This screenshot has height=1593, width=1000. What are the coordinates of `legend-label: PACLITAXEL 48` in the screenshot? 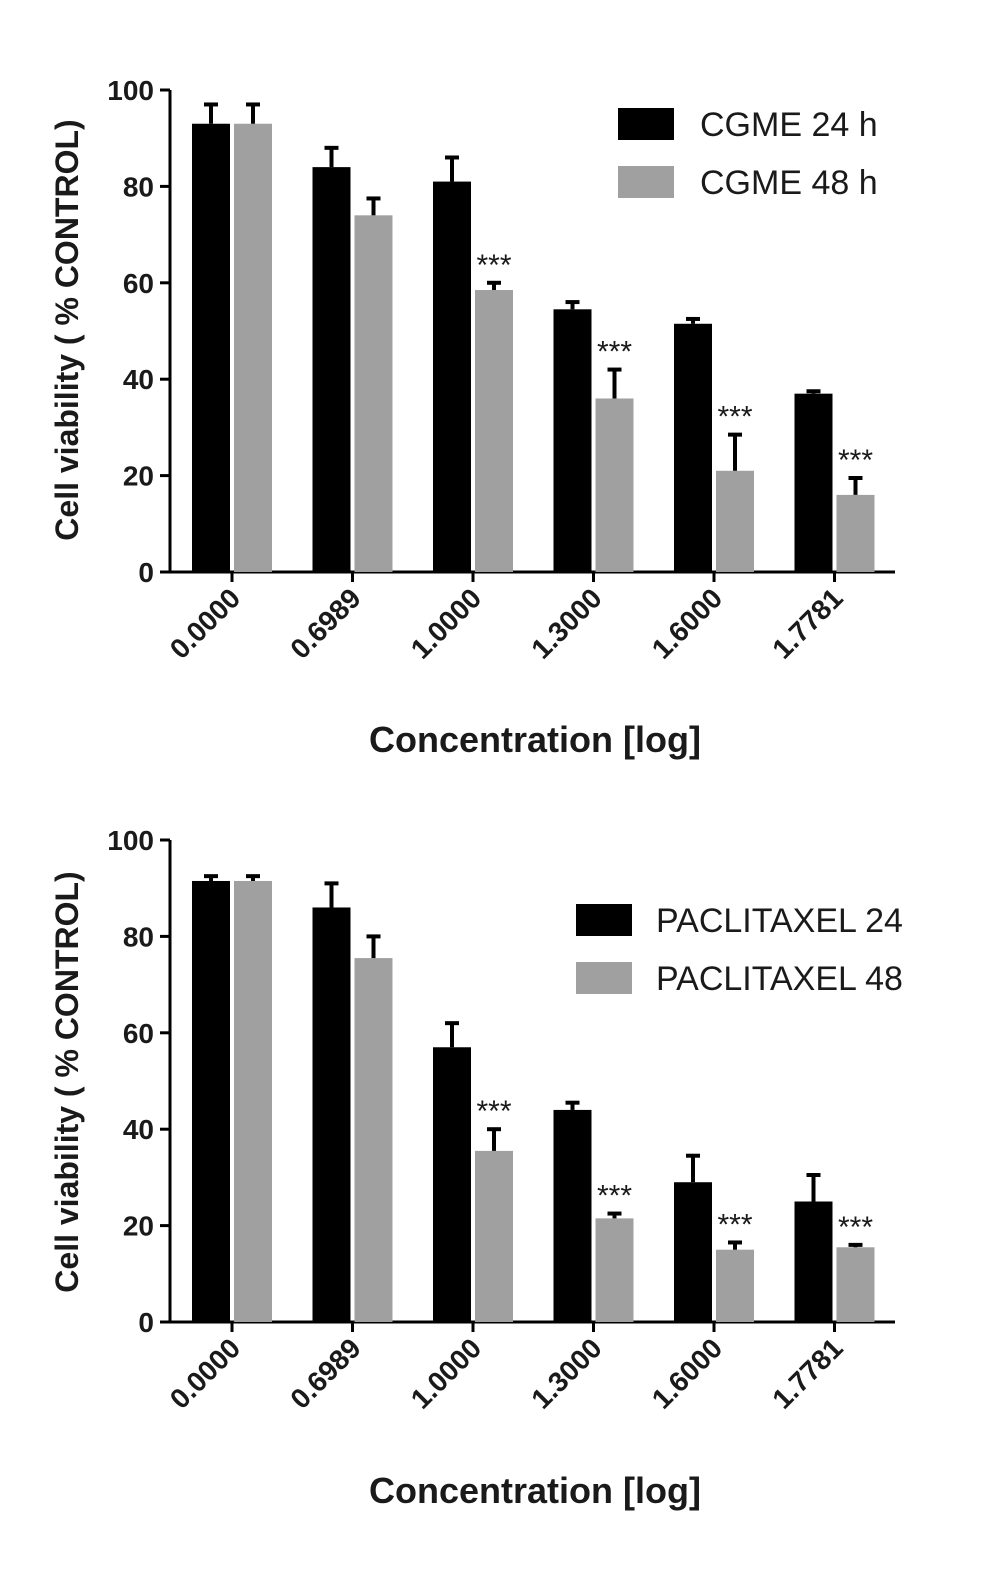 It's located at (779, 979).